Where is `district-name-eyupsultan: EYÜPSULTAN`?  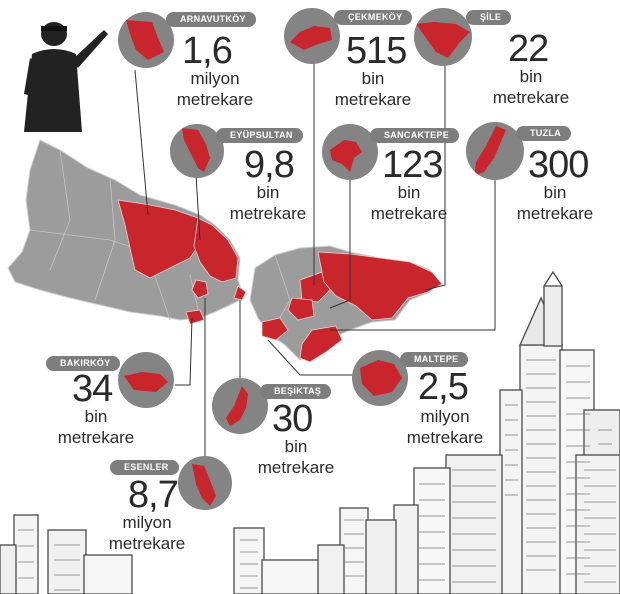
district-name-eyupsultan: EYÜPSULTAN is located at coordinates (259, 135).